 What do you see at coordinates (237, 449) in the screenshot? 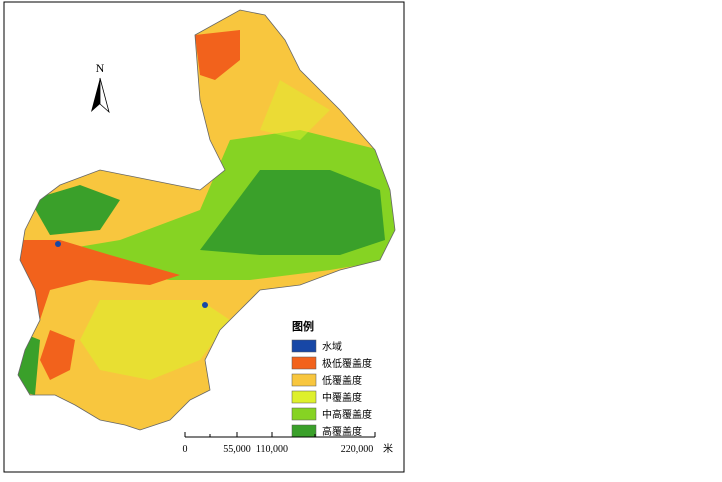
I see `scale-label: 55,000` at bounding box center [237, 449].